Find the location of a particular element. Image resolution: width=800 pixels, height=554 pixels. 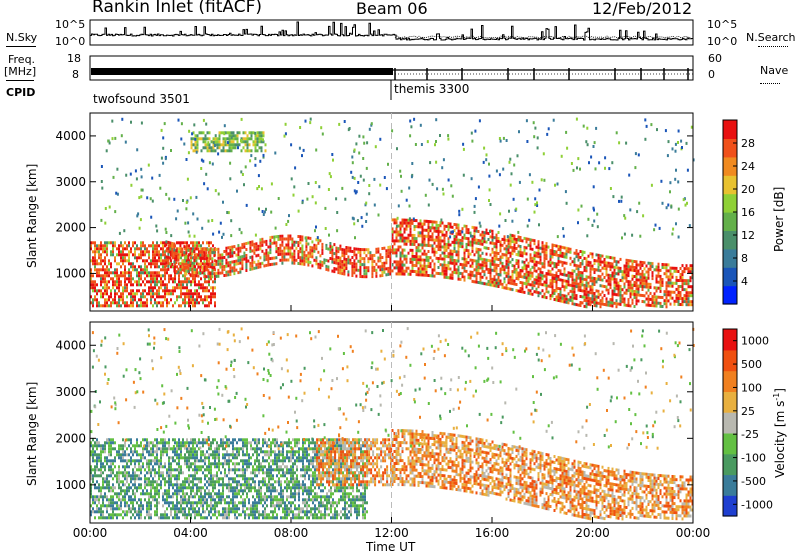

panel-0-cbtick-label-3: 16 is located at coordinates (748, 212).